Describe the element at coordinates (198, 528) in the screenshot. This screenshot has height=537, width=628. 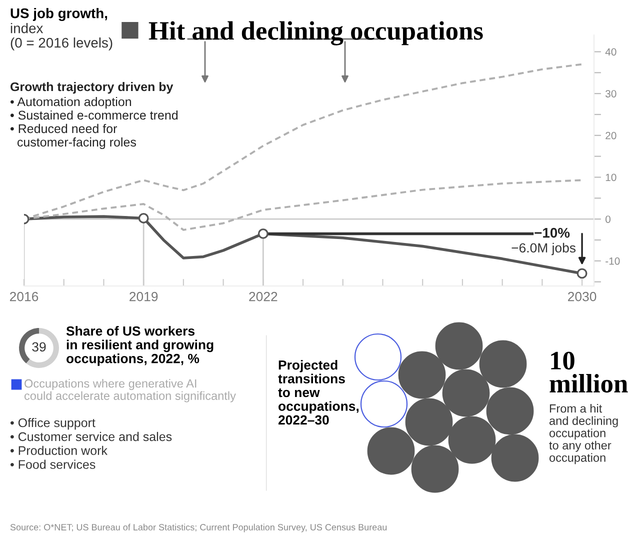
I see `source-note: Source: O*NET; US Bureau of Labor Statistics; Current Population Survey, US Census Bureau` at that location.